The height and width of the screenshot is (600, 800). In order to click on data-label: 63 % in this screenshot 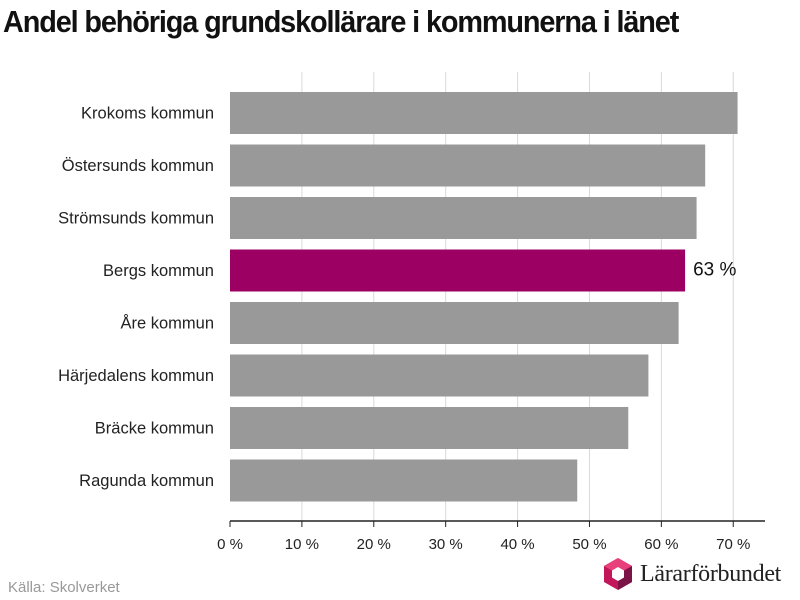, I will do `click(714, 270)`.